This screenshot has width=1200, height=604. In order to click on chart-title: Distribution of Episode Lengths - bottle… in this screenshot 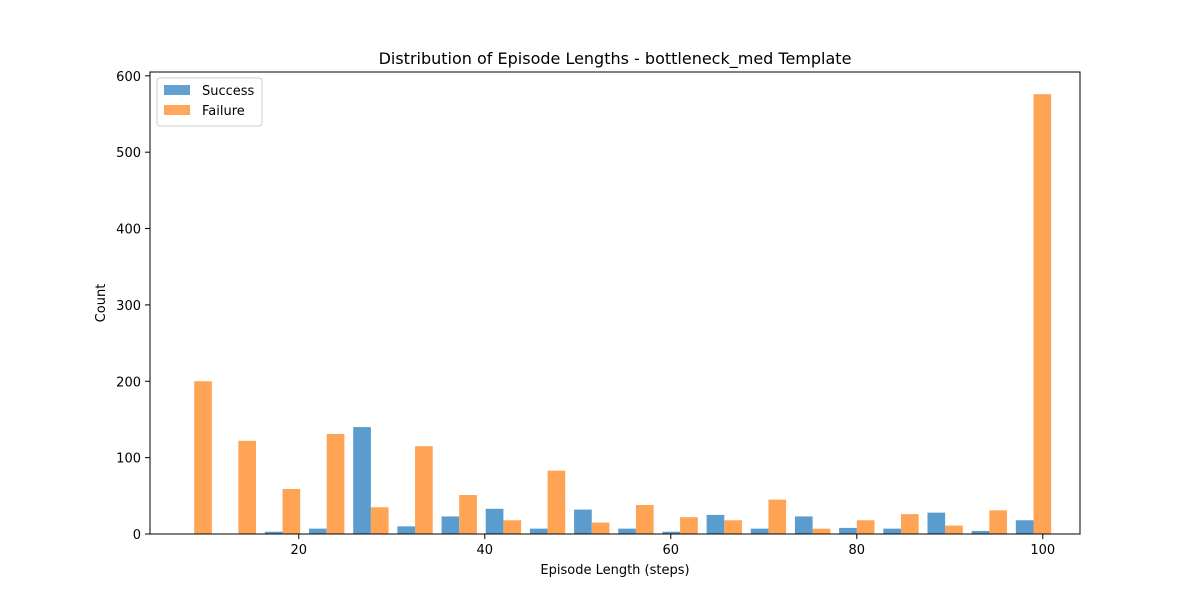, I will do `click(615, 59)`.